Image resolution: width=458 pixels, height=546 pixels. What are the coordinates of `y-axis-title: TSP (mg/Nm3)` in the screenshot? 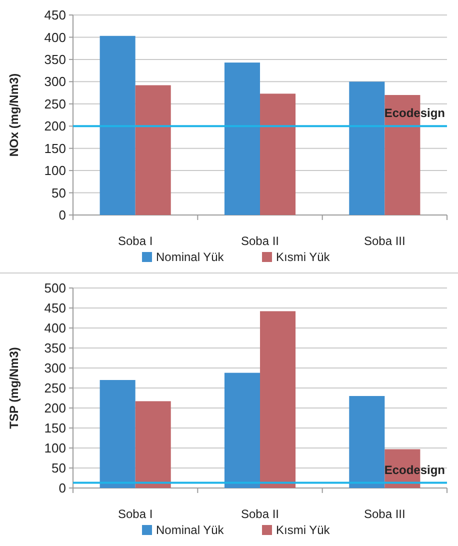 It's located at (14, 388).